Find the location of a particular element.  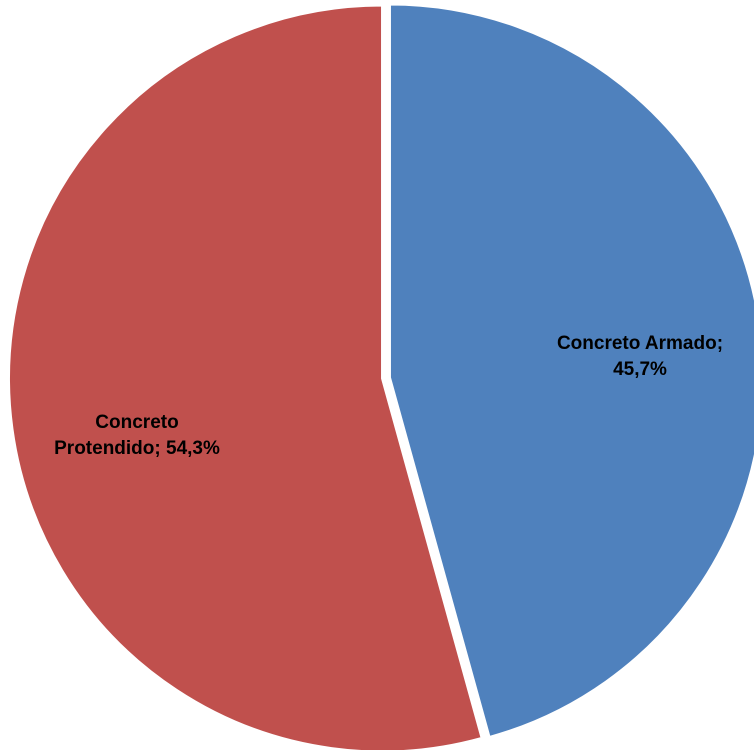

pie-label-line: Concreto is located at coordinates (136, 422).